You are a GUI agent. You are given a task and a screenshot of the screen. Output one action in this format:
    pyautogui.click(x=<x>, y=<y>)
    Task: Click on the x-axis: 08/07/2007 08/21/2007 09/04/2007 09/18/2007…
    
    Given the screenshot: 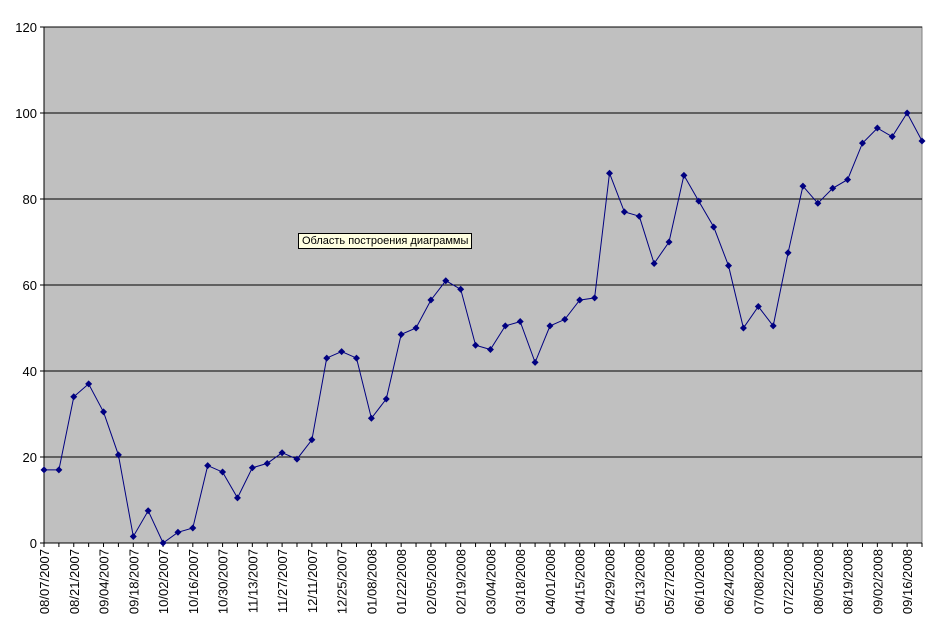 What is the action you would take?
    pyautogui.click(x=480, y=578)
    